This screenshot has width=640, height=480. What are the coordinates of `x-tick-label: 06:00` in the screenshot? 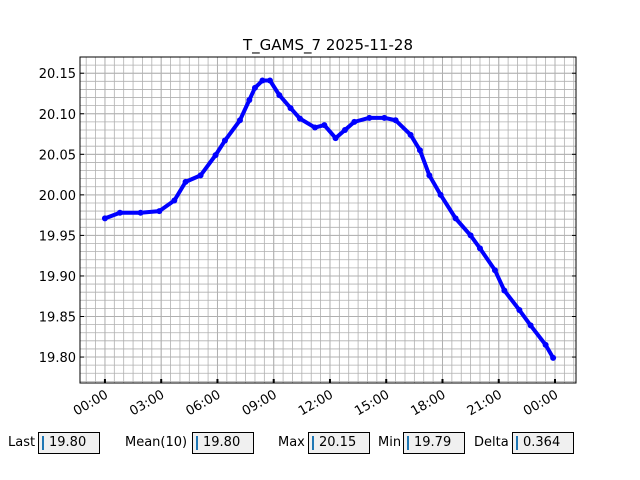 It's located at (204, 403).